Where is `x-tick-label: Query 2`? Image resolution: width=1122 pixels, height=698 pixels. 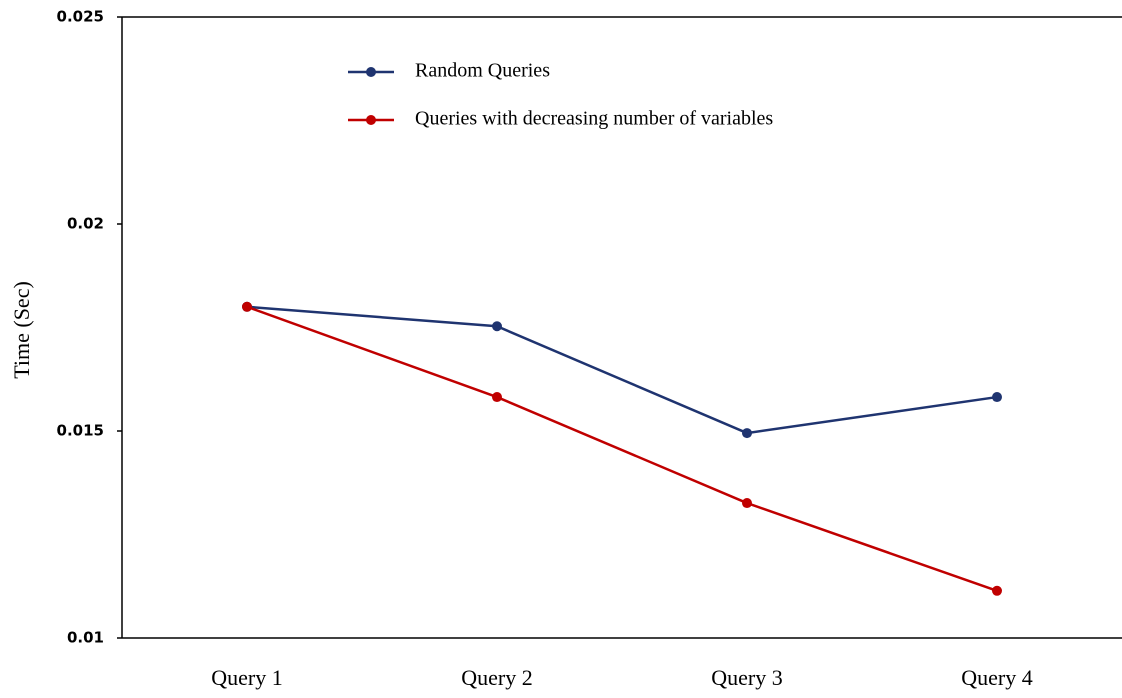
x-tick-label: Query 2 is located at coordinates (496, 677).